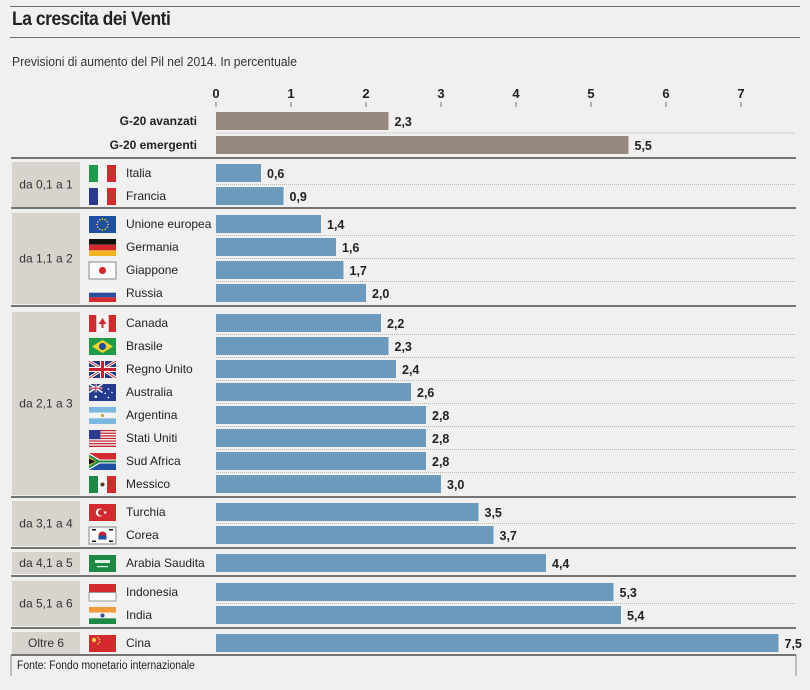  Describe the element at coordinates (215, 93) in the screenshot. I see `x-tick-label: 0` at that location.